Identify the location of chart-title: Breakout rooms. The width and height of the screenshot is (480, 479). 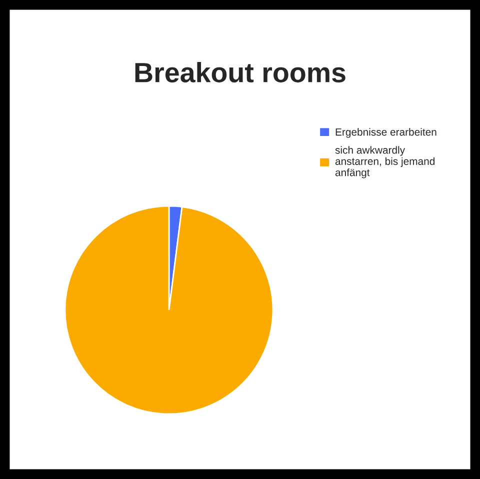
(240, 72).